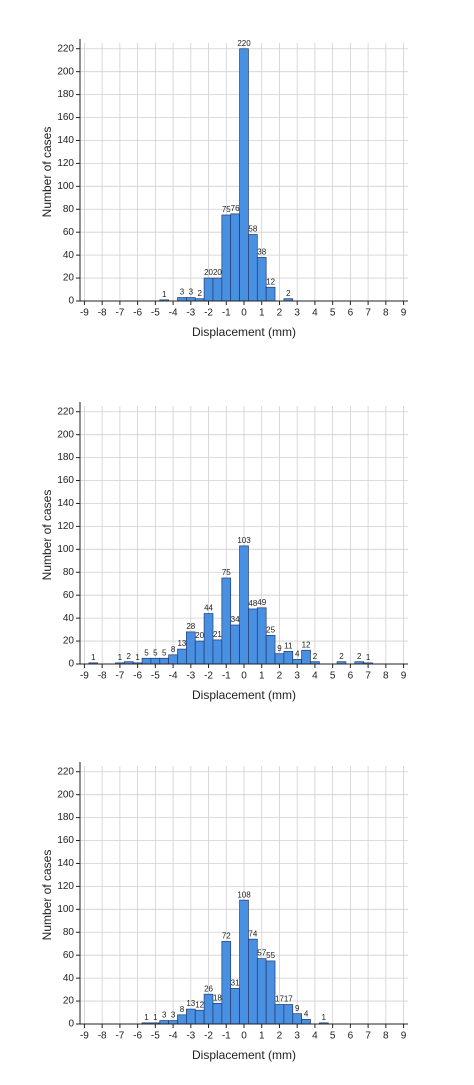  I want to click on x-tick-label: -3, so click(190, 313).